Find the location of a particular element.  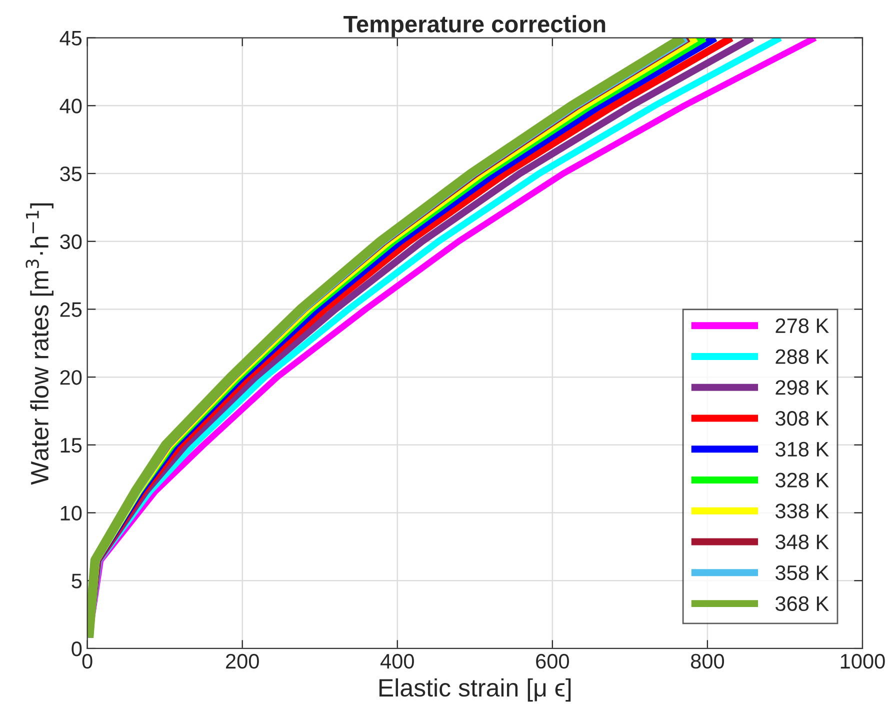

x-tick-label: 400 is located at coordinates (397, 661).